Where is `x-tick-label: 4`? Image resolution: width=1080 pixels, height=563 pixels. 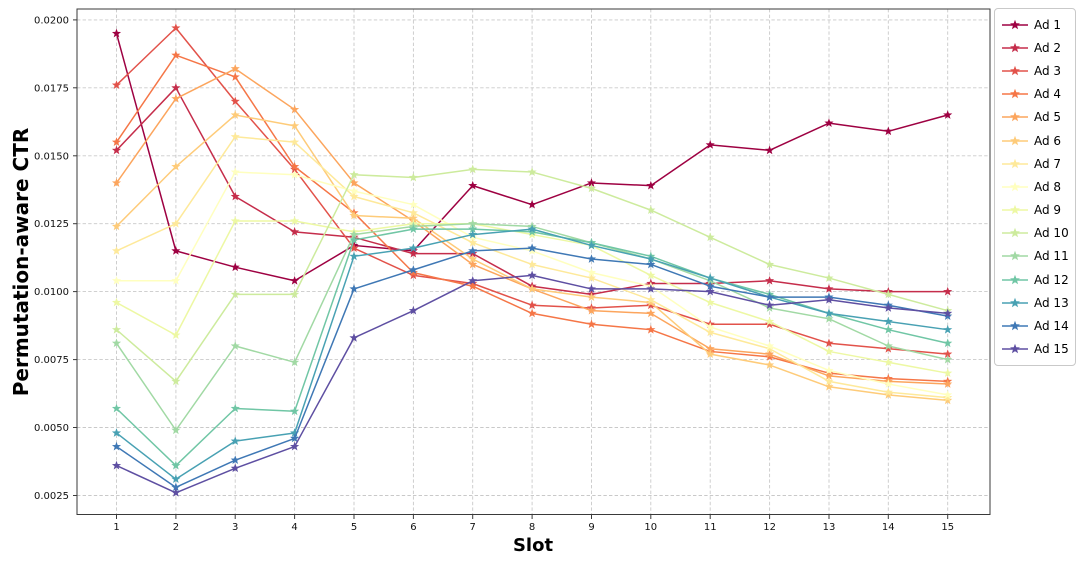 x-tick-label: 4 is located at coordinates (294, 527).